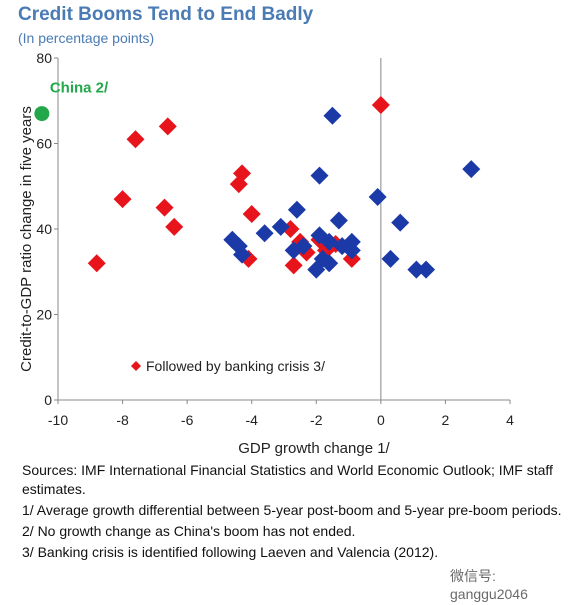  What do you see at coordinates (187, 420) in the screenshot?
I see `x-tick-label: -6` at bounding box center [187, 420].